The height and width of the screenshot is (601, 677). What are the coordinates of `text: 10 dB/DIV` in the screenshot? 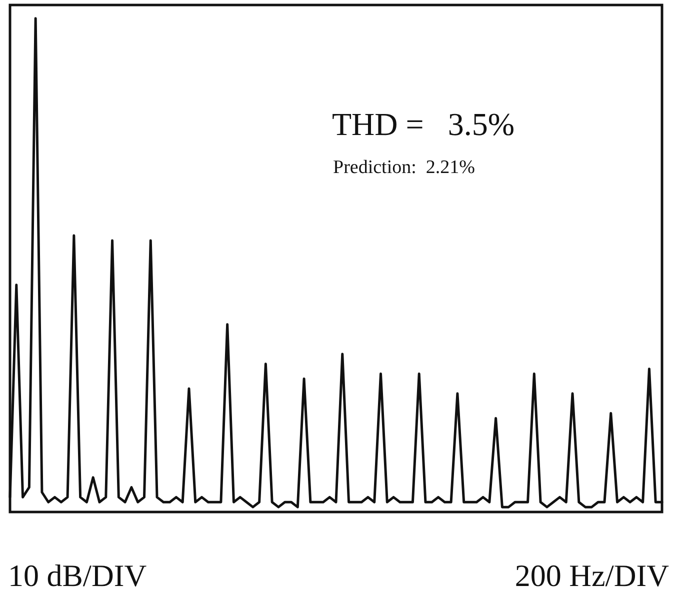 It's located at (78, 575).